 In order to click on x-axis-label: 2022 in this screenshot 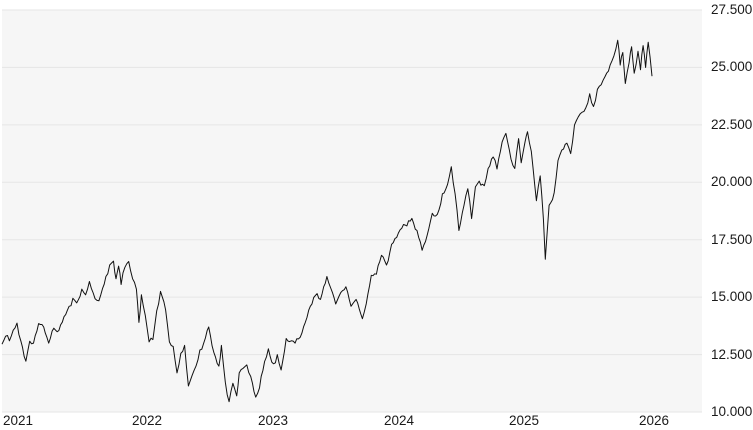, I will do `click(147, 420)`.